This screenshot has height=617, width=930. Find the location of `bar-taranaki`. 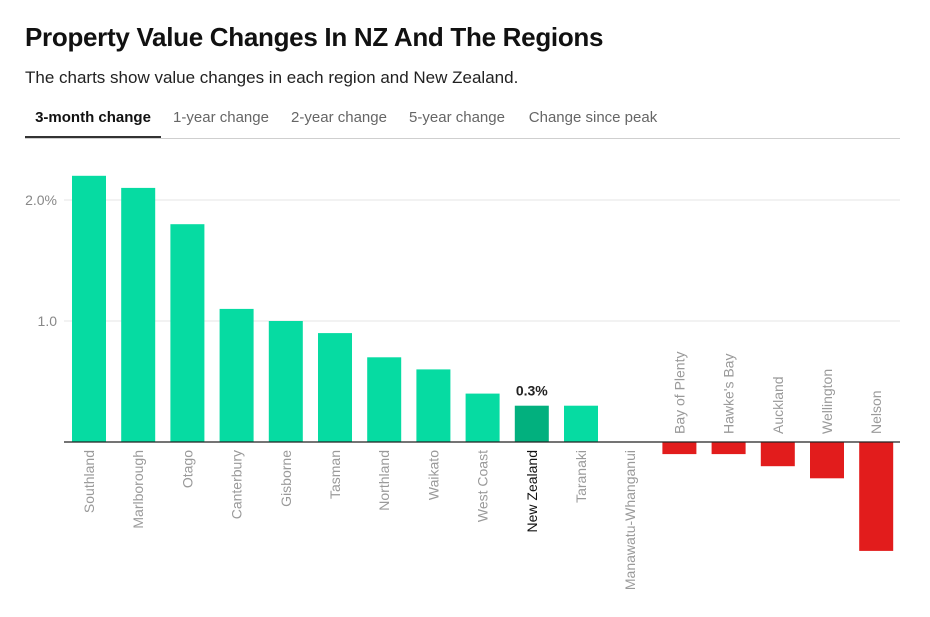

bar-taranaki is located at coordinates (581, 423).